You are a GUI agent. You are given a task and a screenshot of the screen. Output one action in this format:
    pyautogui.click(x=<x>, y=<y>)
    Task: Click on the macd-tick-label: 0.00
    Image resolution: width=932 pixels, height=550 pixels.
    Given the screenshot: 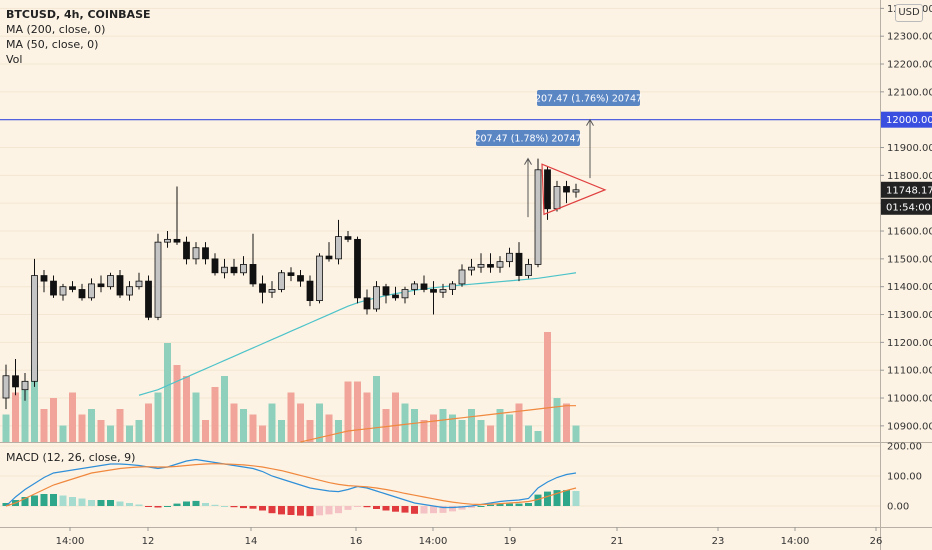 What is the action you would take?
    pyautogui.click(x=898, y=507)
    